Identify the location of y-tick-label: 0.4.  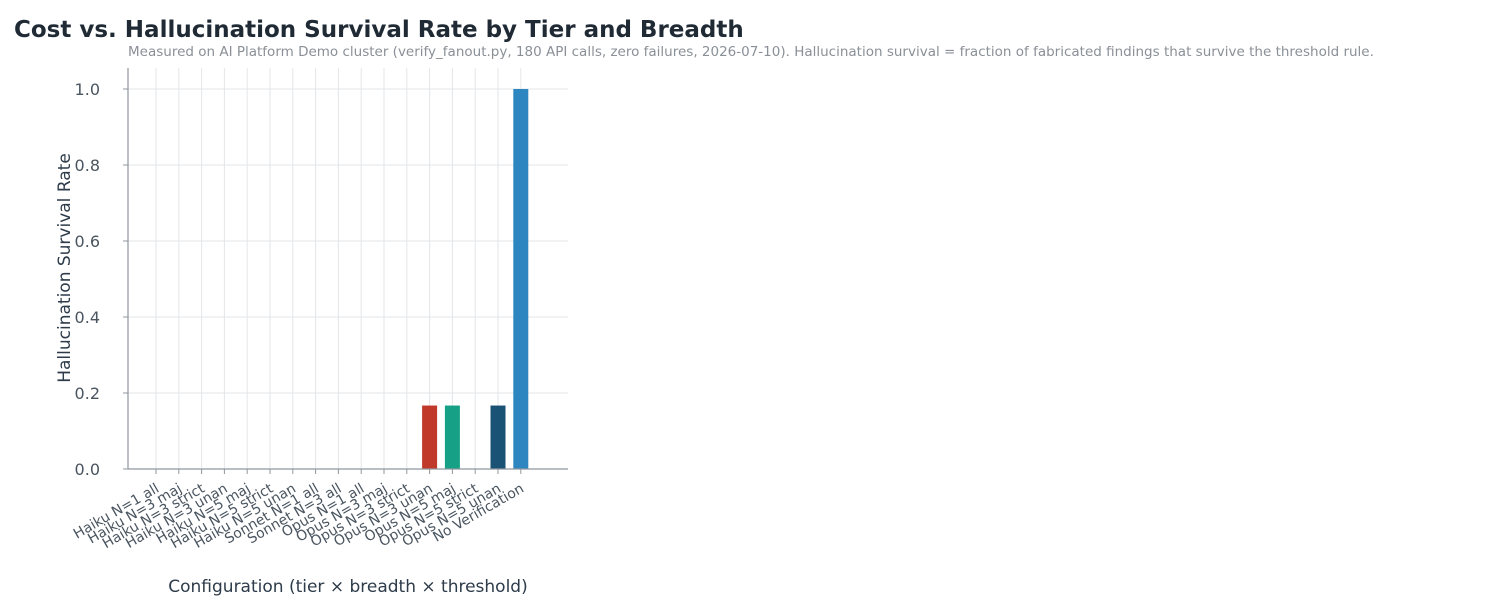
(87, 317).